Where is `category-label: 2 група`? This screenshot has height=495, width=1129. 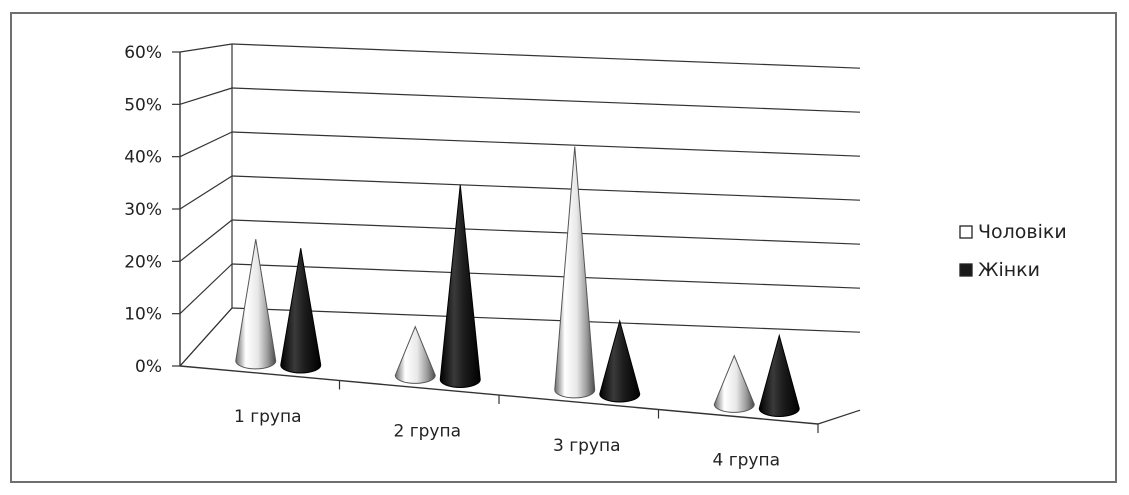 category-label: 2 група is located at coordinates (427, 431).